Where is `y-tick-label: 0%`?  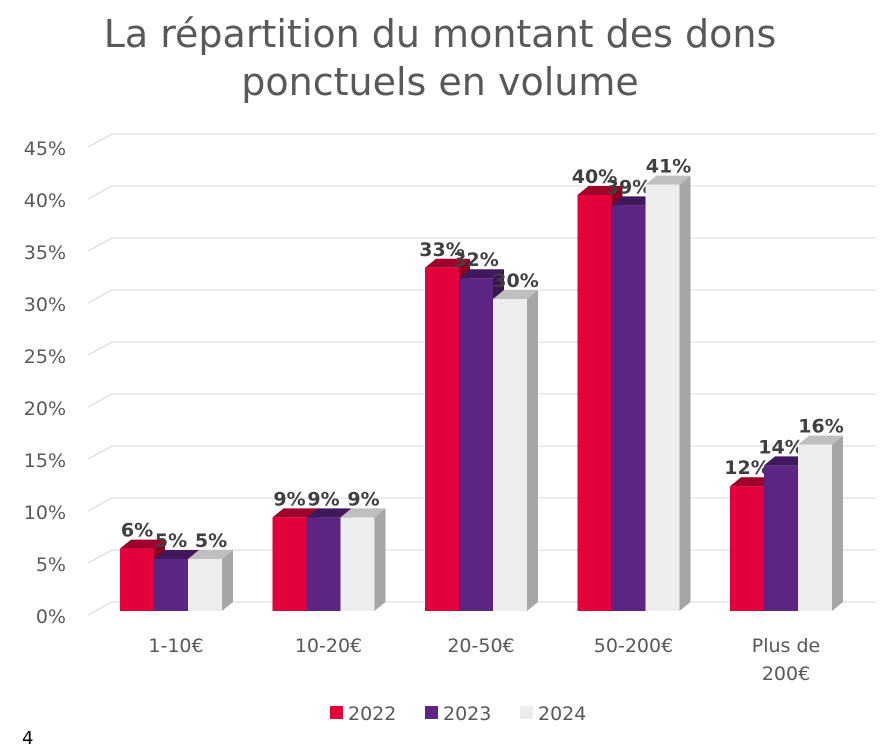 y-tick-label: 0% is located at coordinates (51, 617).